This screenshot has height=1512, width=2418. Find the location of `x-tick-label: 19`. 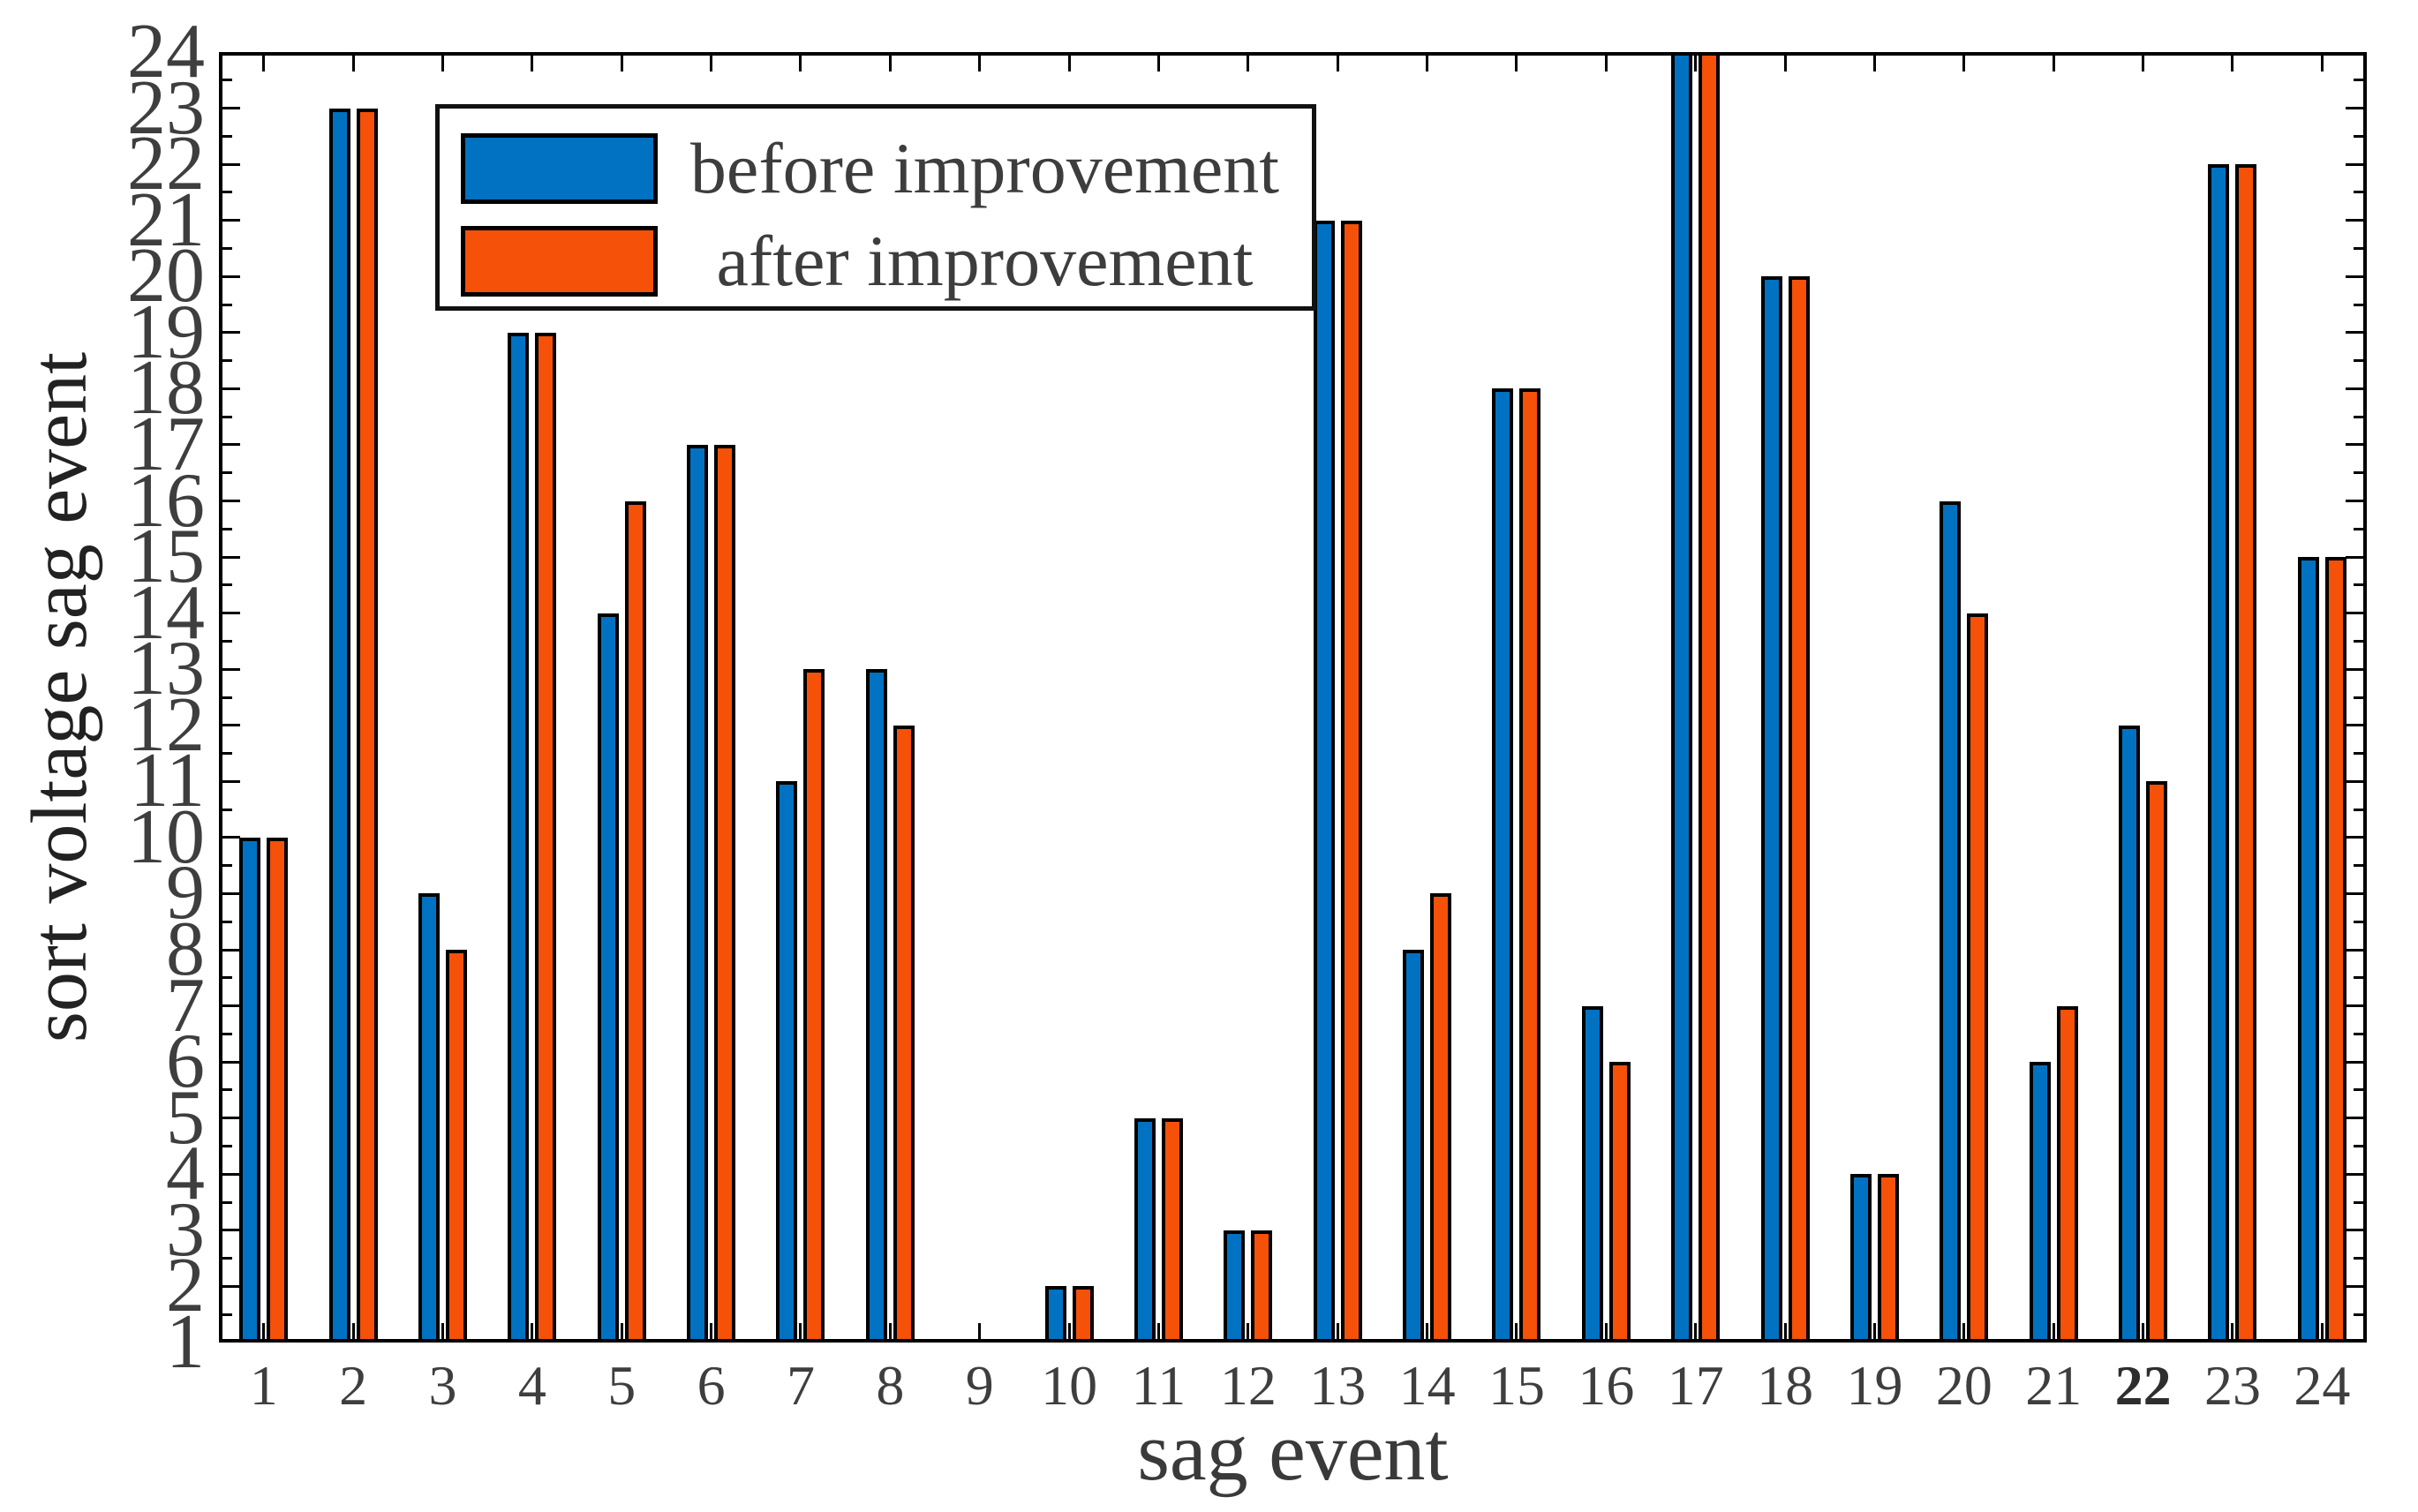

x-tick-label: 19 is located at coordinates (1875, 1385).